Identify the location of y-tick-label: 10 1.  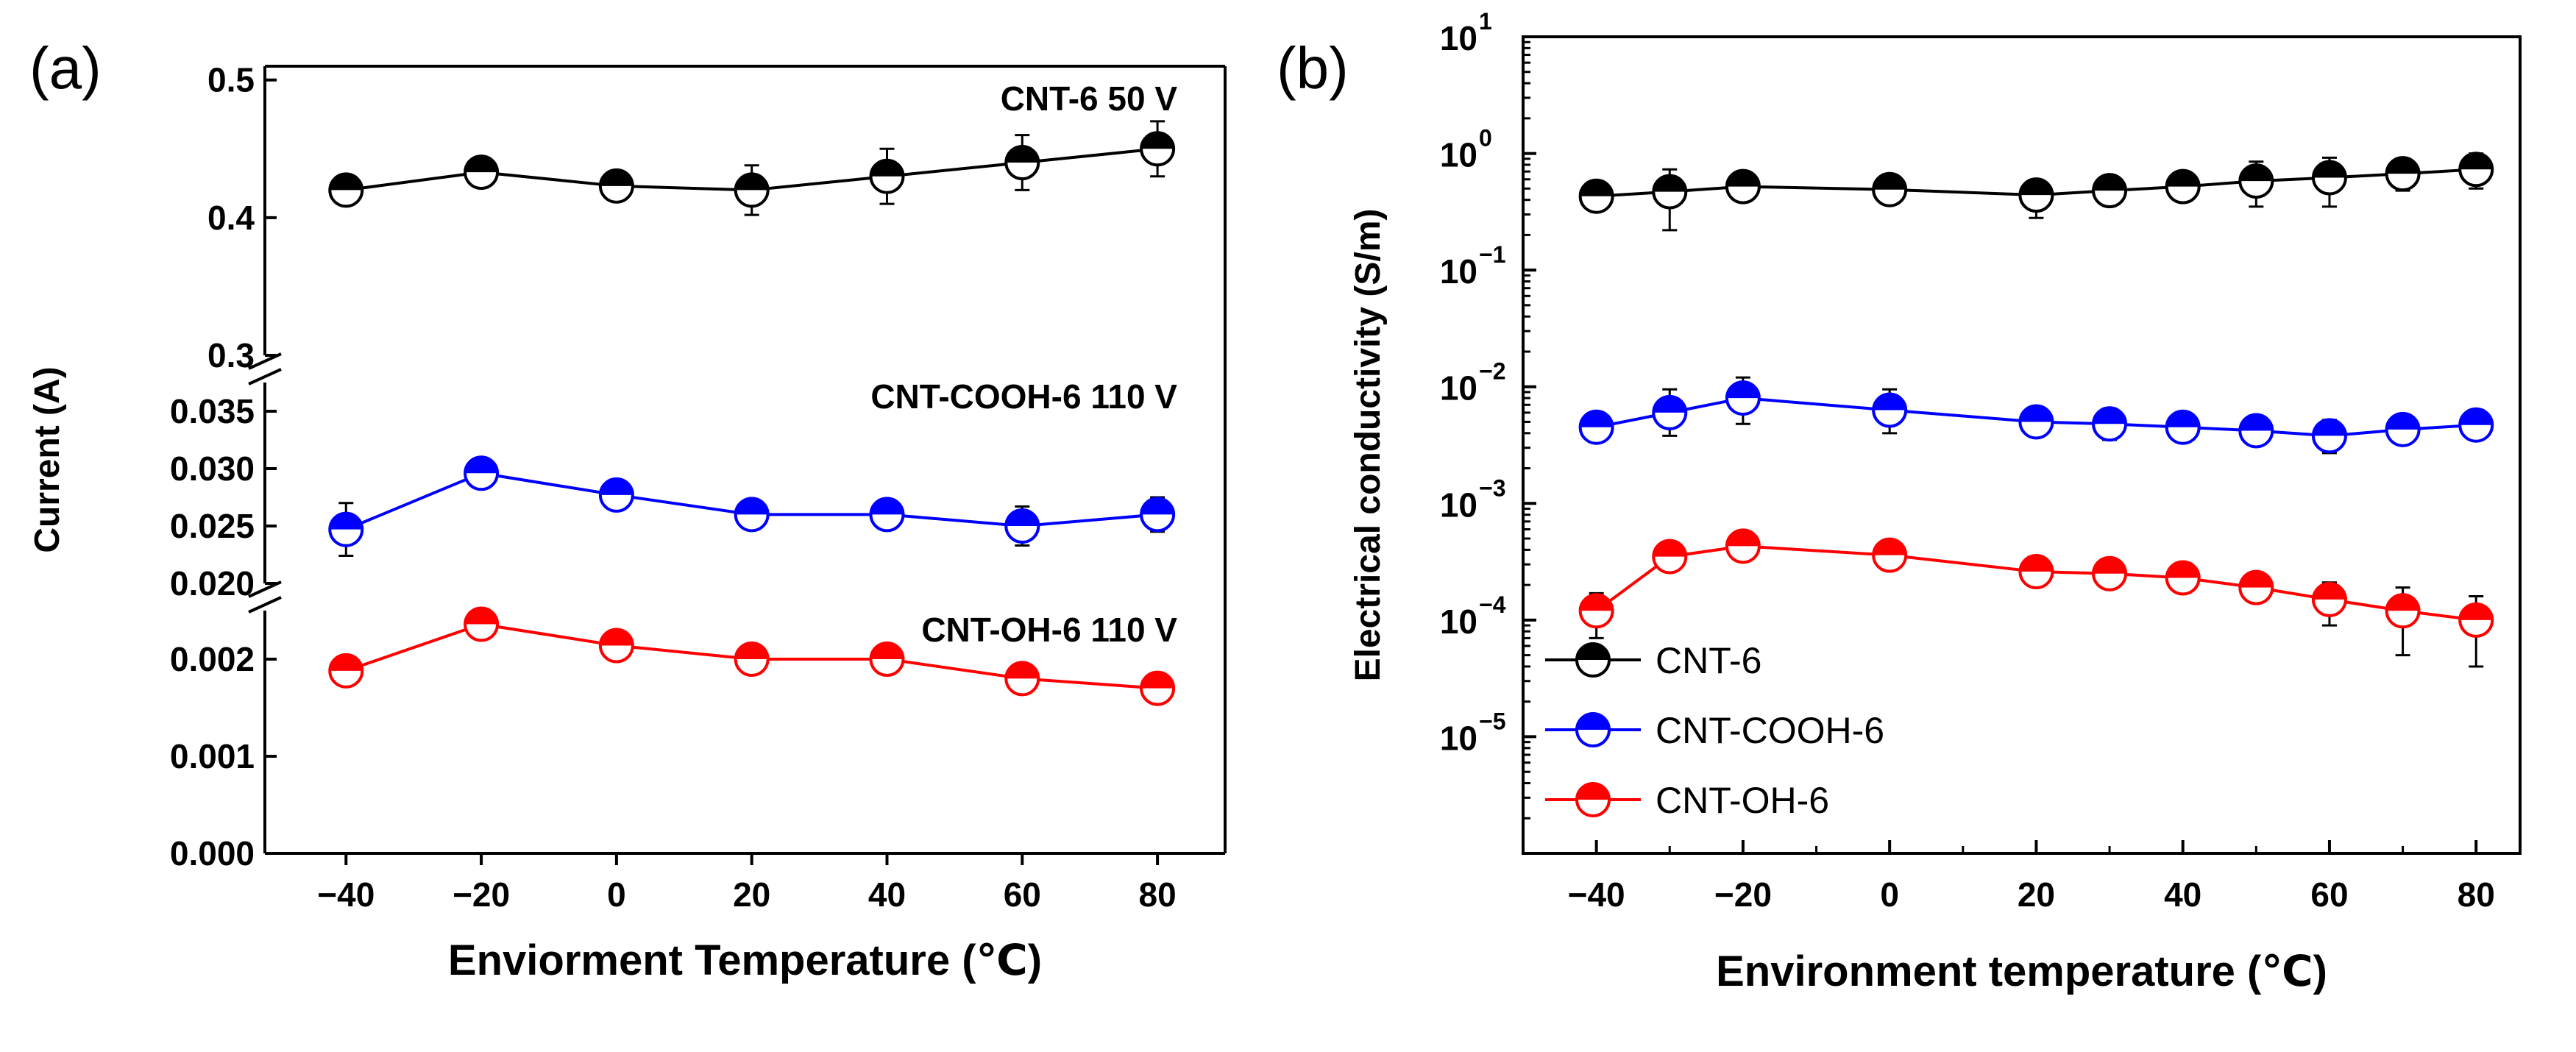
(1466, 32).